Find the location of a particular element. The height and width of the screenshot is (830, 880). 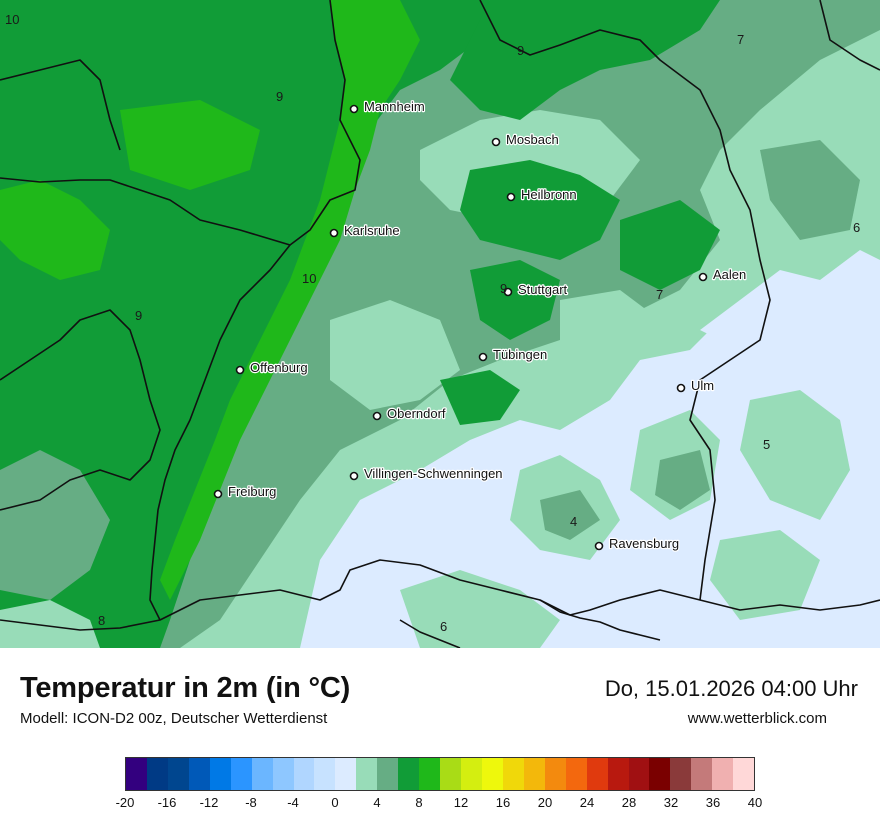

legend-tick-label: 40 is located at coordinates (755, 802).